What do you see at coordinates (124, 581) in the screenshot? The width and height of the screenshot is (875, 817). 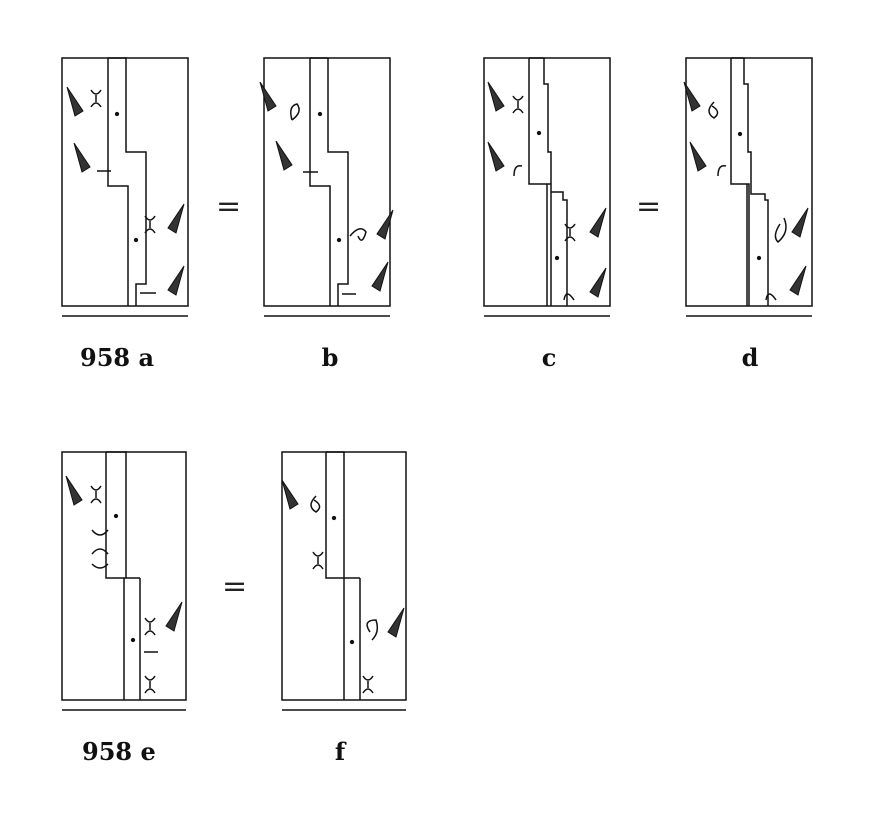 I see `panel-e` at bounding box center [124, 581].